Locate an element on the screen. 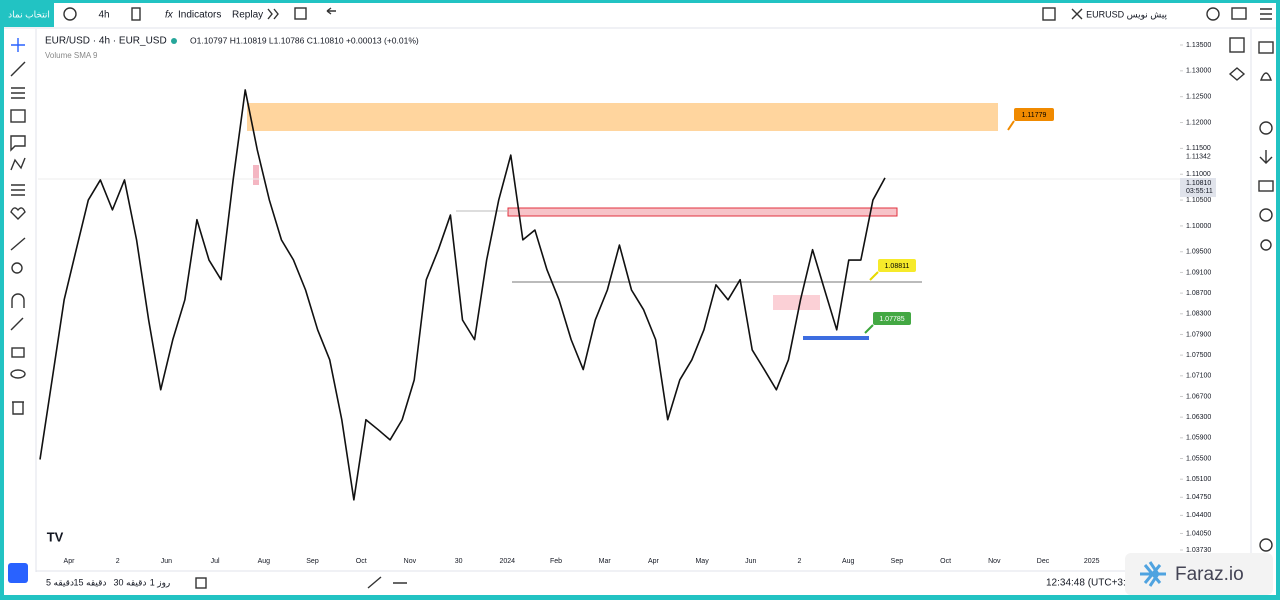 The width and height of the screenshot is (1280, 600). demand-zone is located at coordinates (796, 302).